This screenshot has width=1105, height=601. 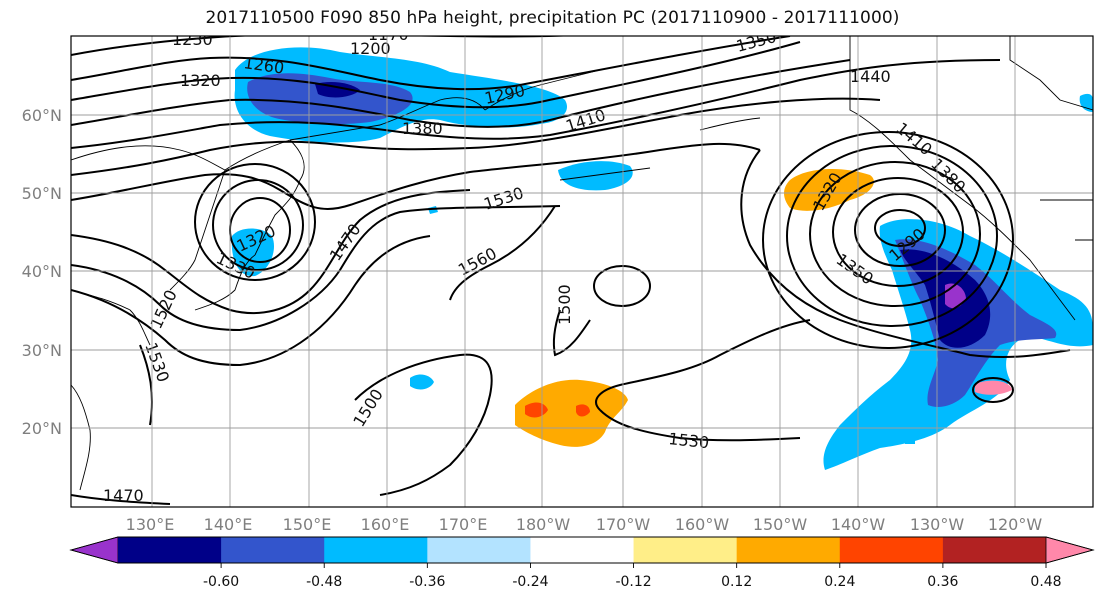 What do you see at coordinates (702, 524) in the screenshot?
I see `lon-label: 160°W` at bounding box center [702, 524].